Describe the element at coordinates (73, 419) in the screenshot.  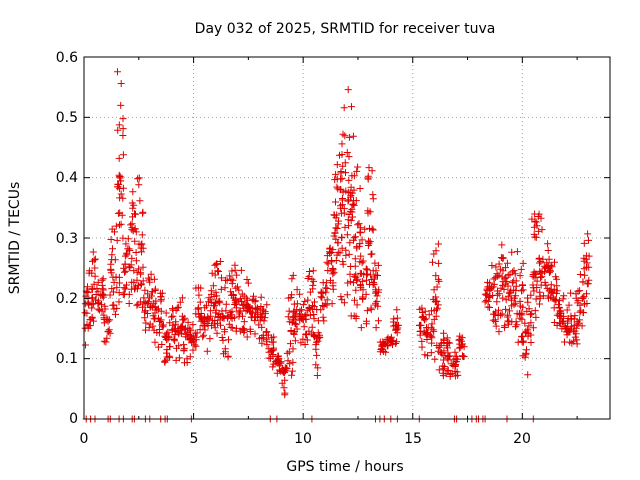
I see `y-tick-label-0: 0` at that location.